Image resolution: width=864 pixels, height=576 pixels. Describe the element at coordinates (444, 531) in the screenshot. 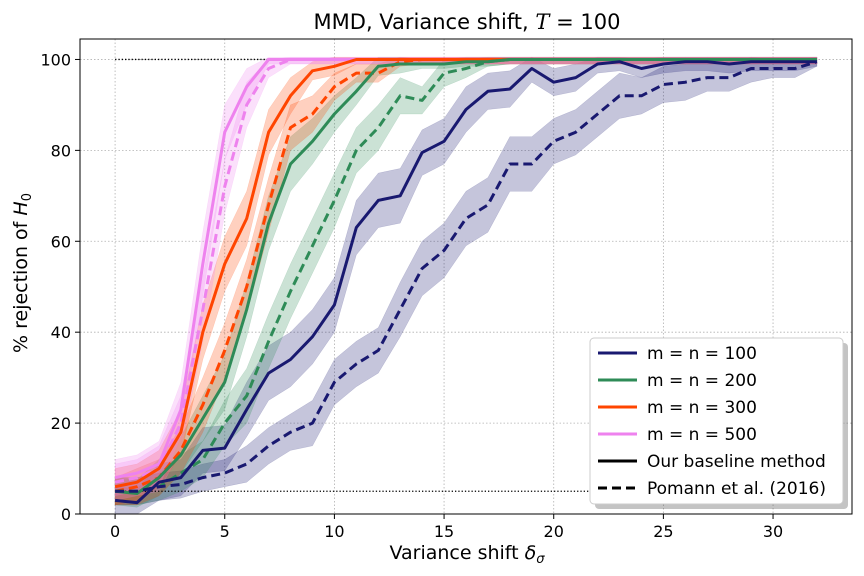

I see `x-tick-label: 15` at that location.